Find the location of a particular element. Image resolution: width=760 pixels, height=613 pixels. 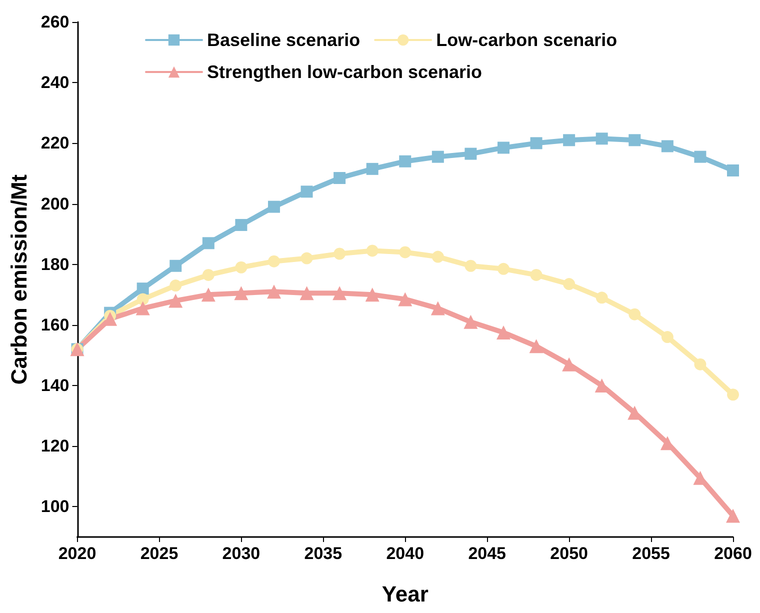

y-tick-label: 260 is located at coordinates (55, 22).